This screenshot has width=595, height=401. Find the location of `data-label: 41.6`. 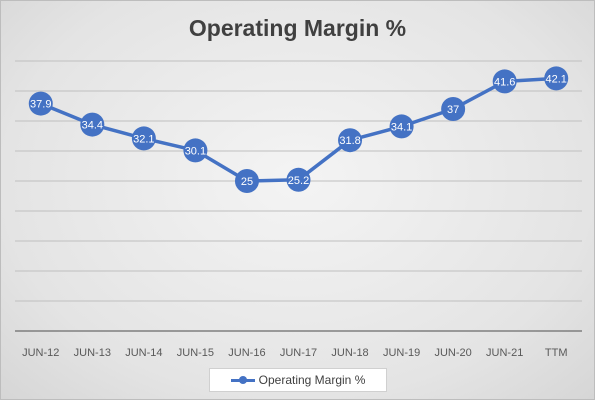

data-label: 41.6 is located at coordinates (504, 82).